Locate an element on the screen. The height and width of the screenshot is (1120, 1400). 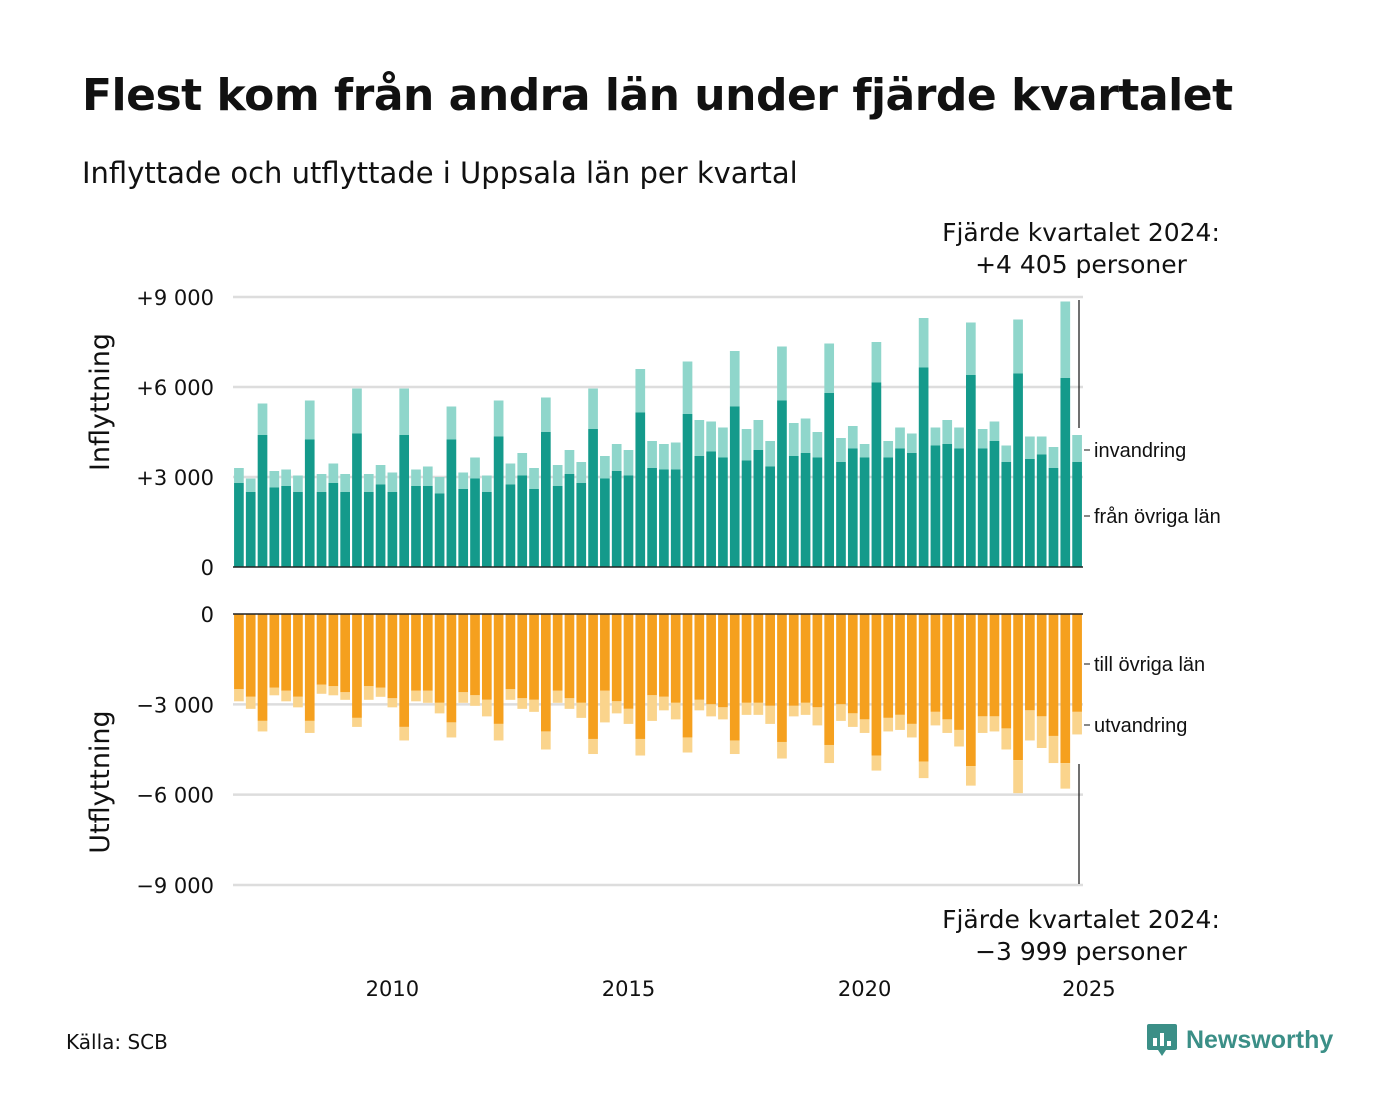
annotation-bottom-line1: Fjärde kvartalet 2024: is located at coordinates (1081, 919).